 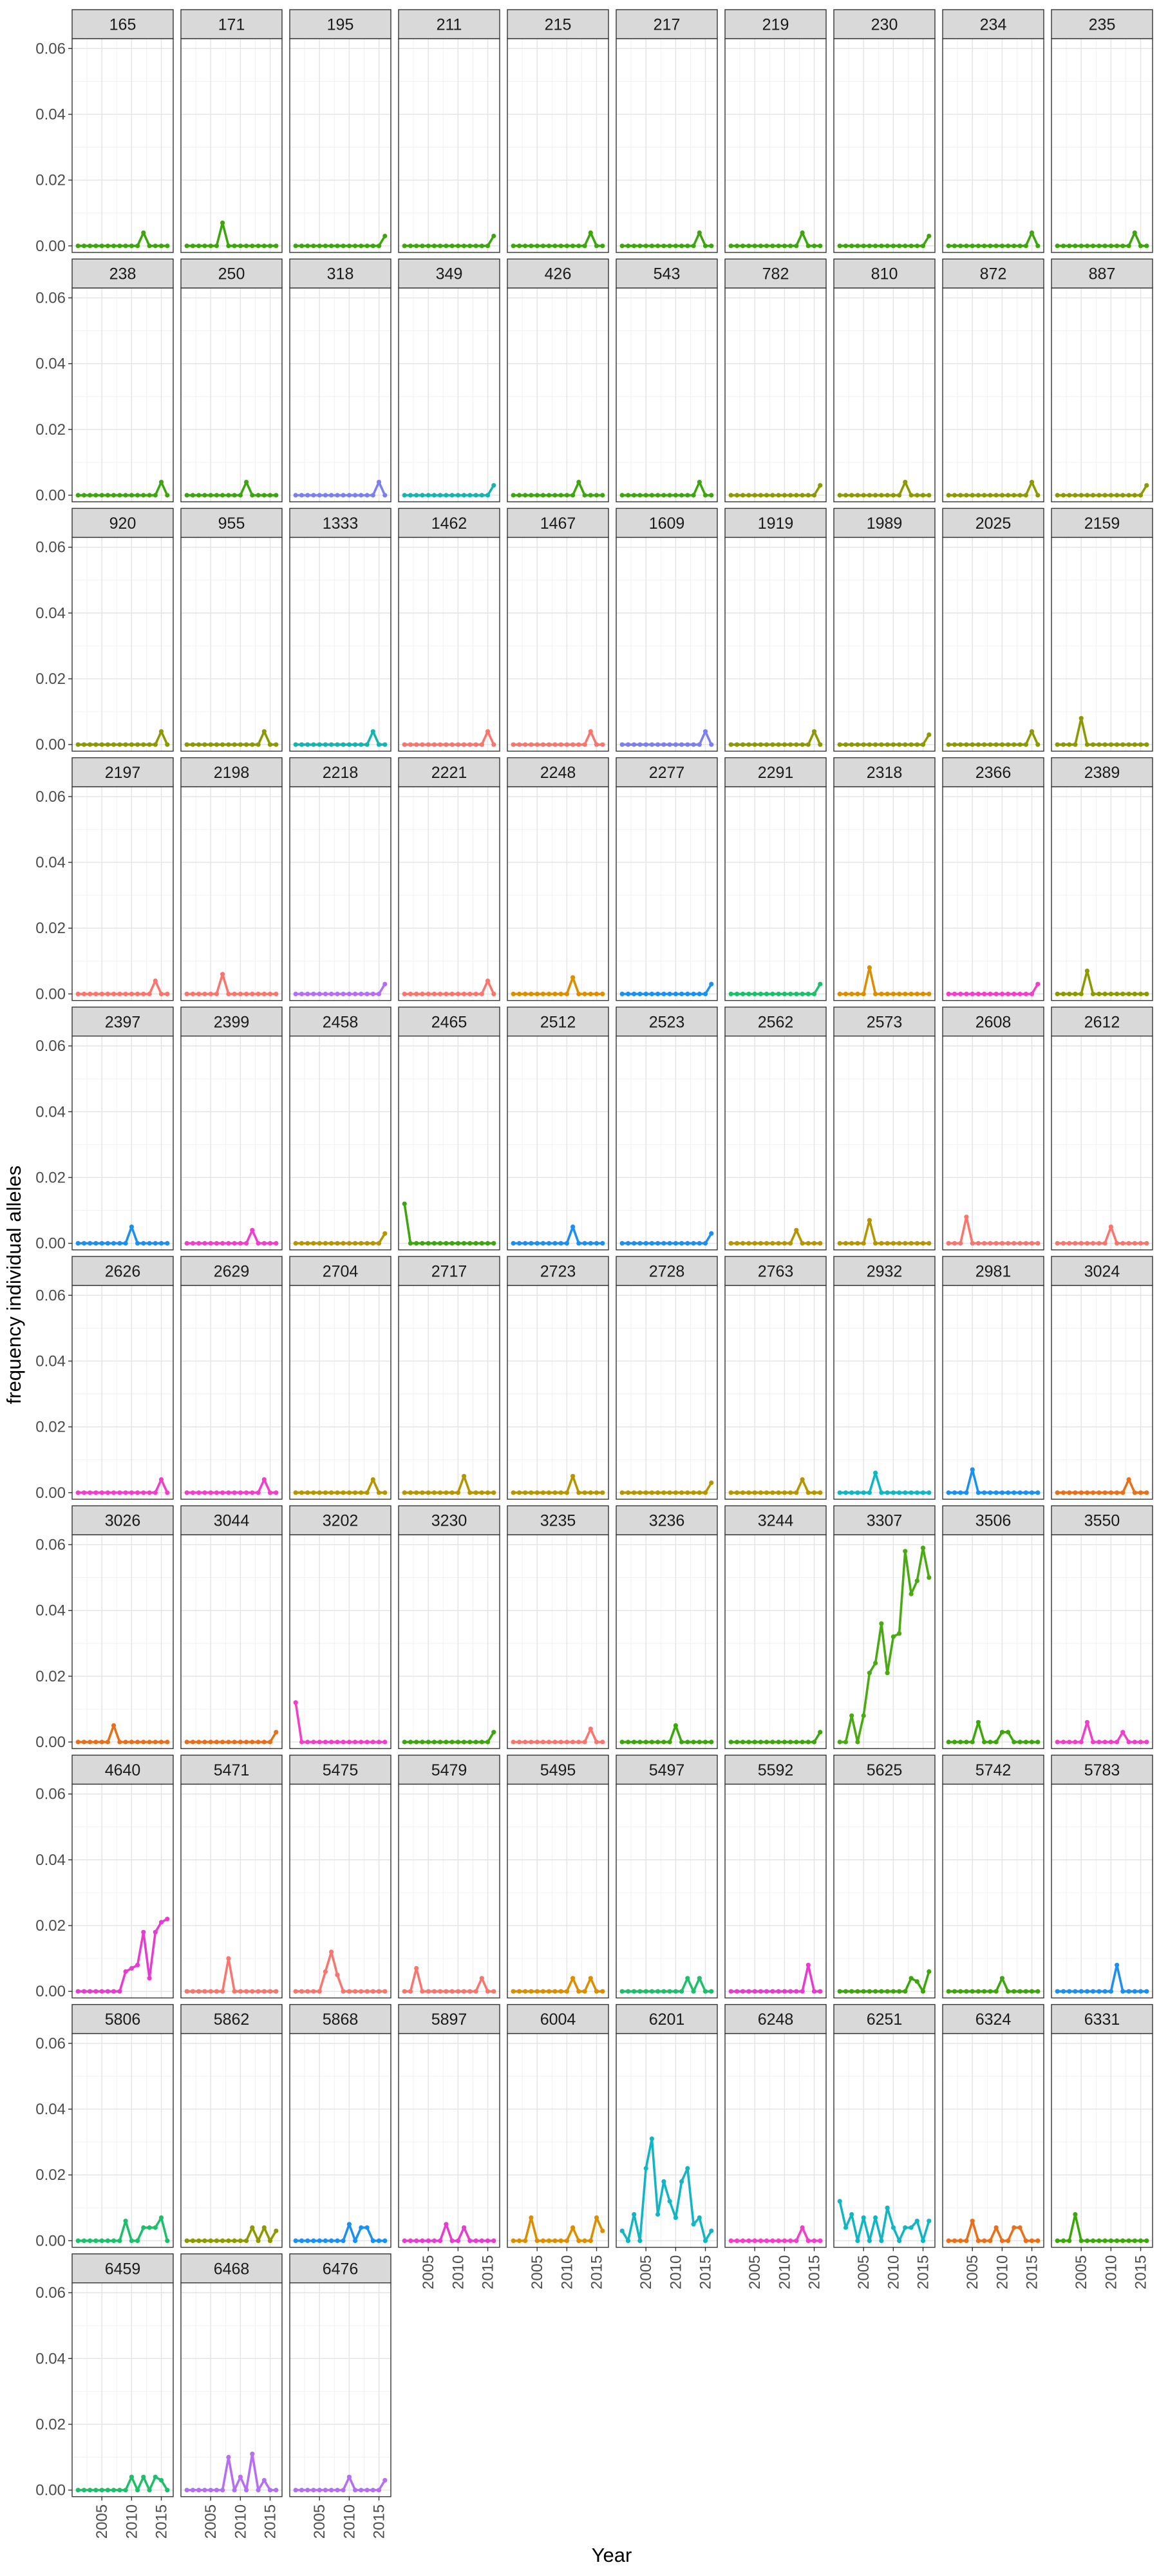 I want to click on y-tick-label: 0.04, so click(x=50, y=2109).